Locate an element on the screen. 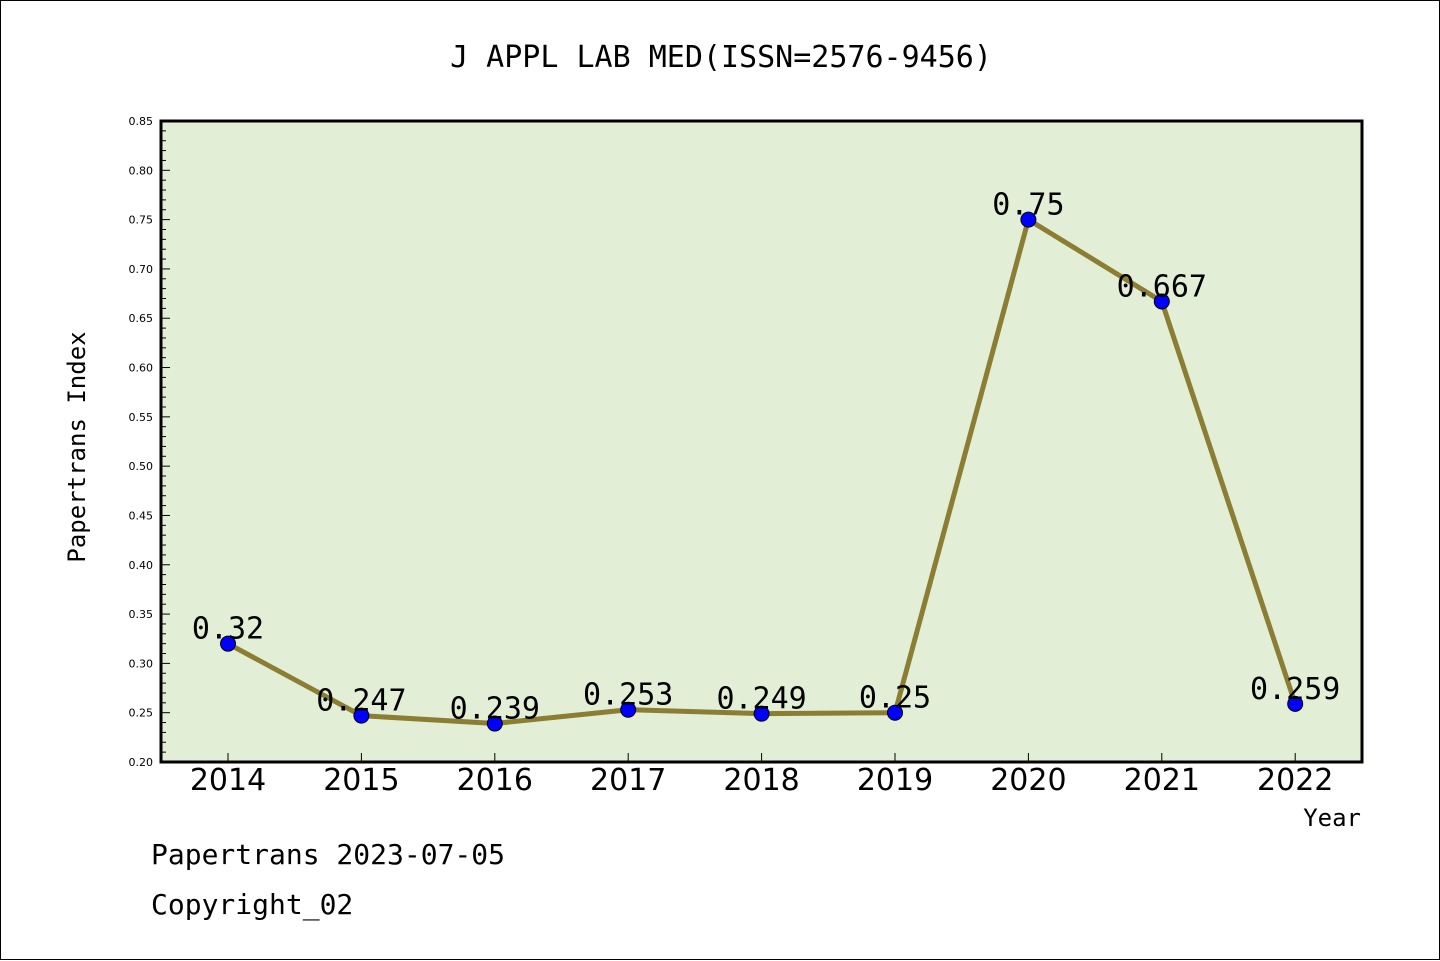 The image size is (1440, 961). y-tick-label: 0.50 is located at coordinates (141, 466).